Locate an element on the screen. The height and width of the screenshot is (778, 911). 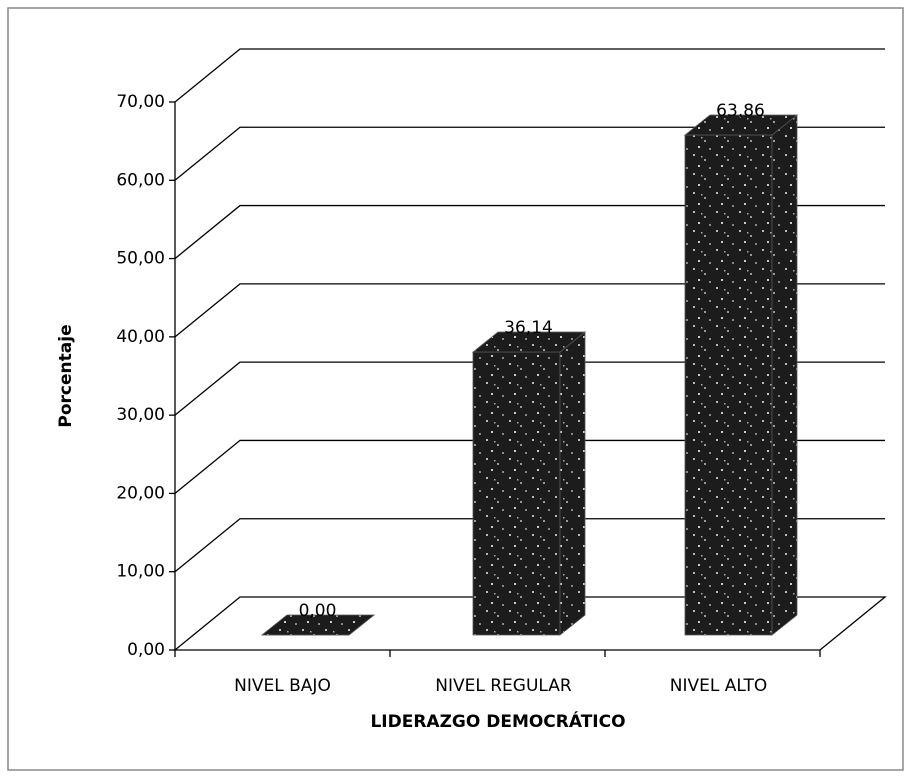
y-tick-label: 40,00 is located at coordinates (140, 337).